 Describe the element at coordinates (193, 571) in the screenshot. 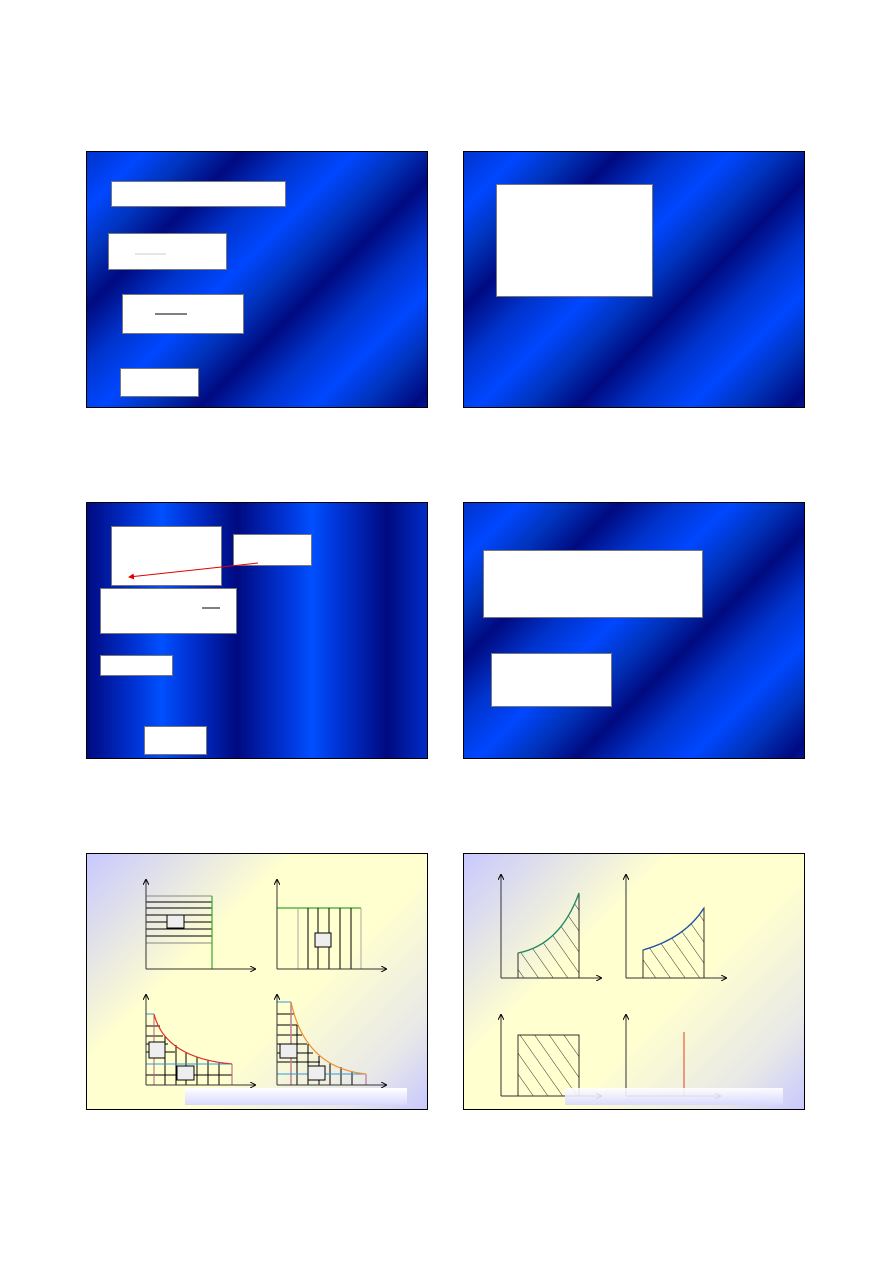

I see `slide3-red-arrow` at that location.